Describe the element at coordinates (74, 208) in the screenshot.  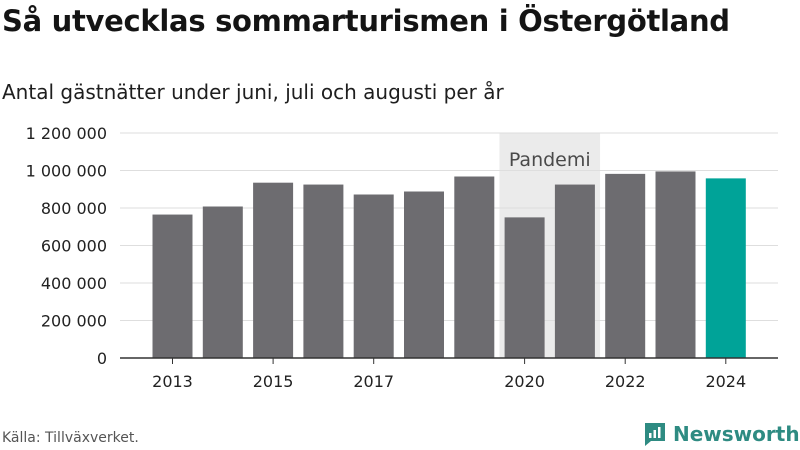
I see `y-tick-label: 800 000` at that location.